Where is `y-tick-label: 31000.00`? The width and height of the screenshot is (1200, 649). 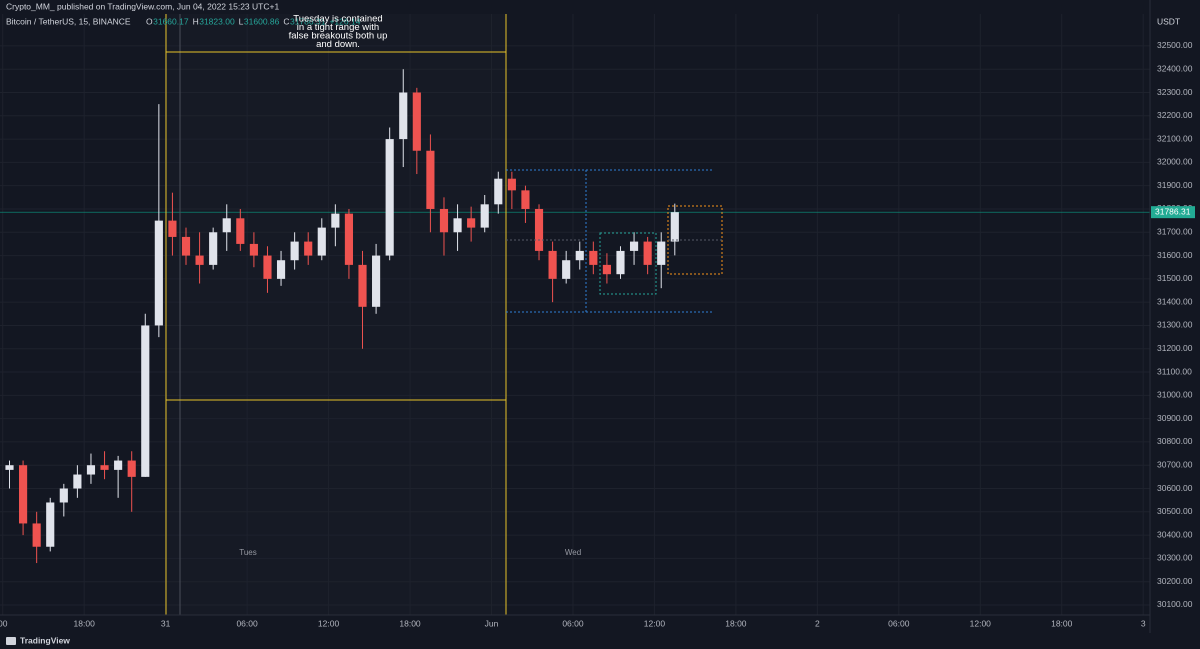
y-tick-label: 31000.00 is located at coordinates (1175, 395).